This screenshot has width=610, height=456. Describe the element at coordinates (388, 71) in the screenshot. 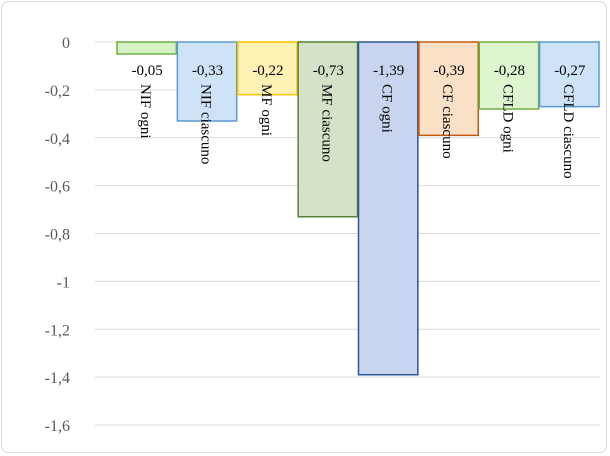

I see `data-label: -1,39` at that location.